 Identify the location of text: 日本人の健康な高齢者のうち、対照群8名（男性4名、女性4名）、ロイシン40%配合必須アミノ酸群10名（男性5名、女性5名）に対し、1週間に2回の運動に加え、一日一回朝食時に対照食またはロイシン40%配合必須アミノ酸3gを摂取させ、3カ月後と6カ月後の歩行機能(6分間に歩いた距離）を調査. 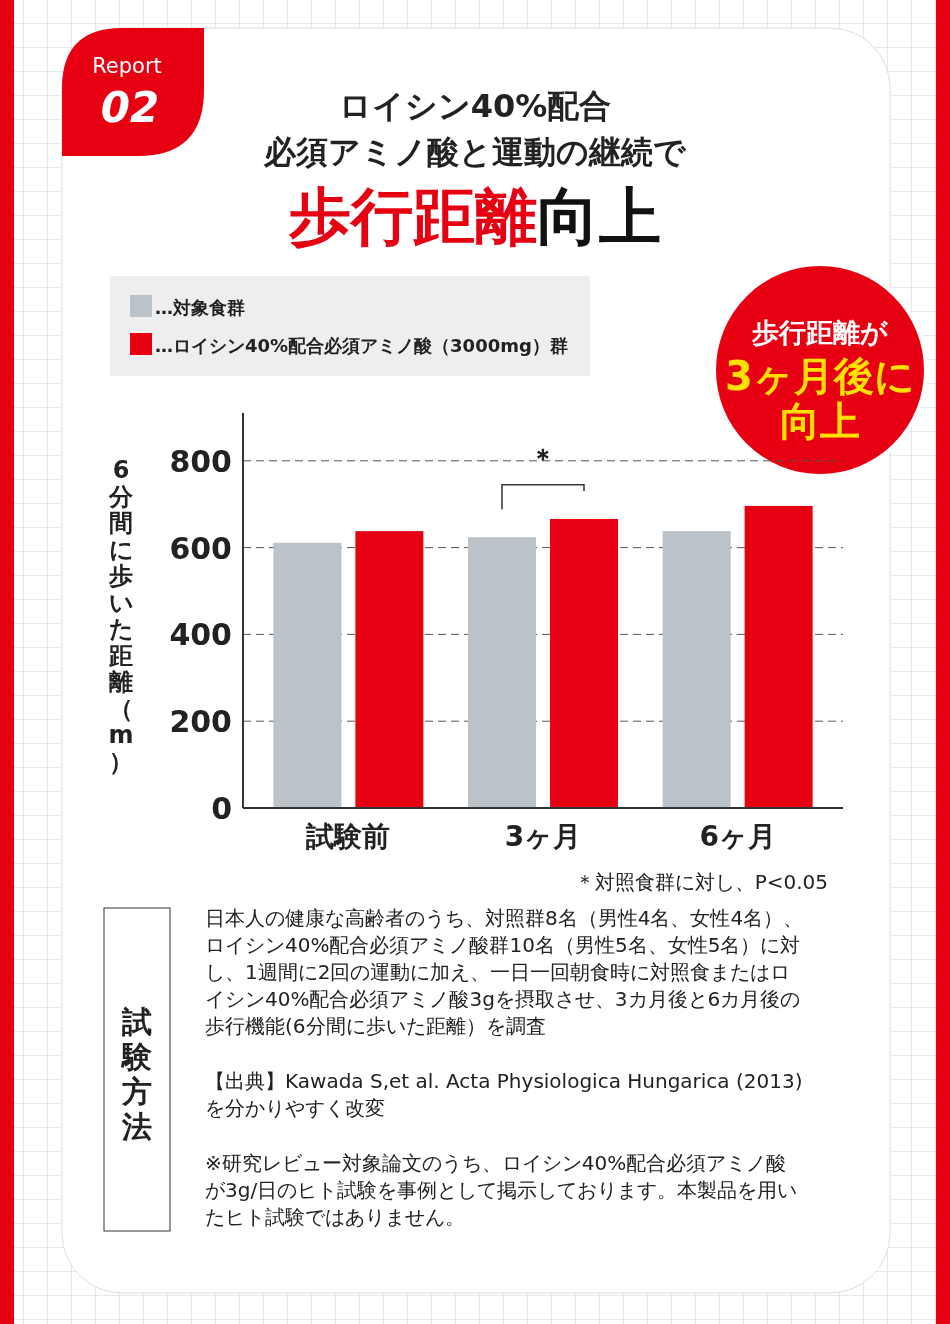
(505, 972).